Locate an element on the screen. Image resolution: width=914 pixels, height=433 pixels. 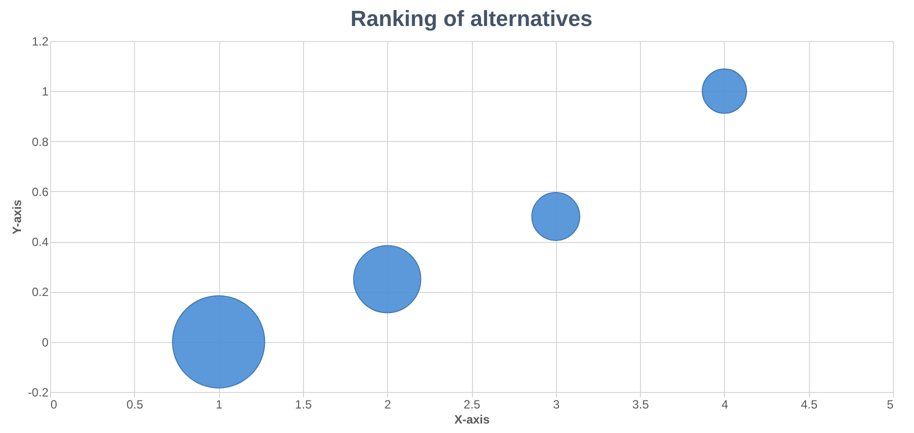
y-tick-label: 0.4 is located at coordinates (40, 242).